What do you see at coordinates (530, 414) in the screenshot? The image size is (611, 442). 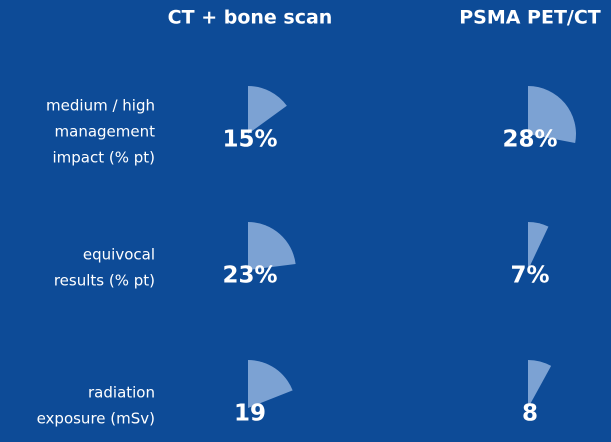 I see `value-label: 8` at bounding box center [530, 414].